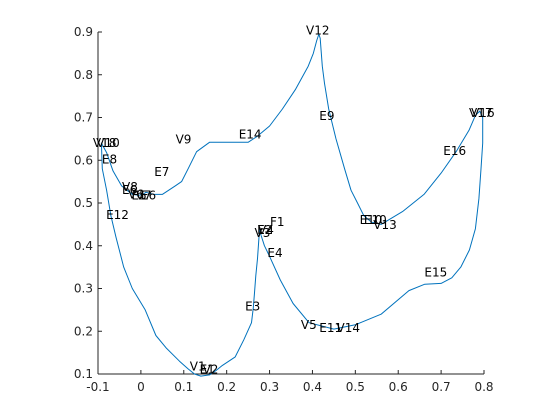 Image resolution: width=560 pixels, height=420 pixels. Describe the element at coordinates (83, 75) in the screenshot. I see `y-tick-label: 0.8` at that location.